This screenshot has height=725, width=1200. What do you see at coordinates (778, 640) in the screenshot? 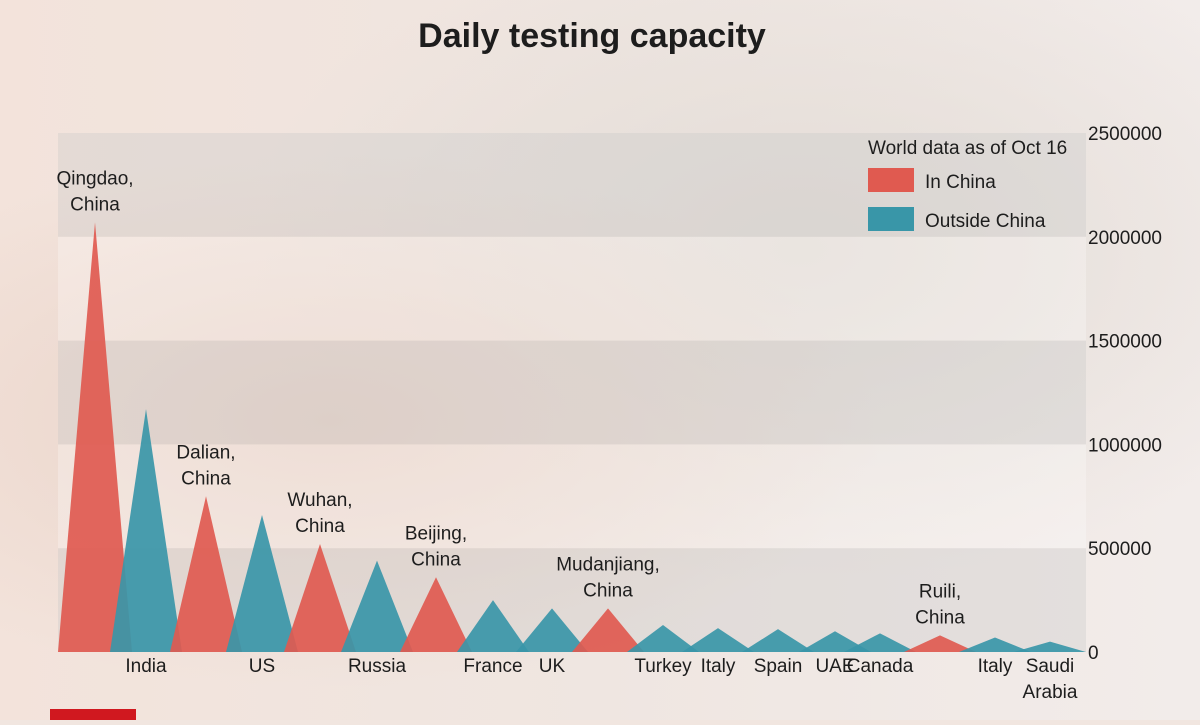
I see `triangle-spain` at bounding box center [778, 640].